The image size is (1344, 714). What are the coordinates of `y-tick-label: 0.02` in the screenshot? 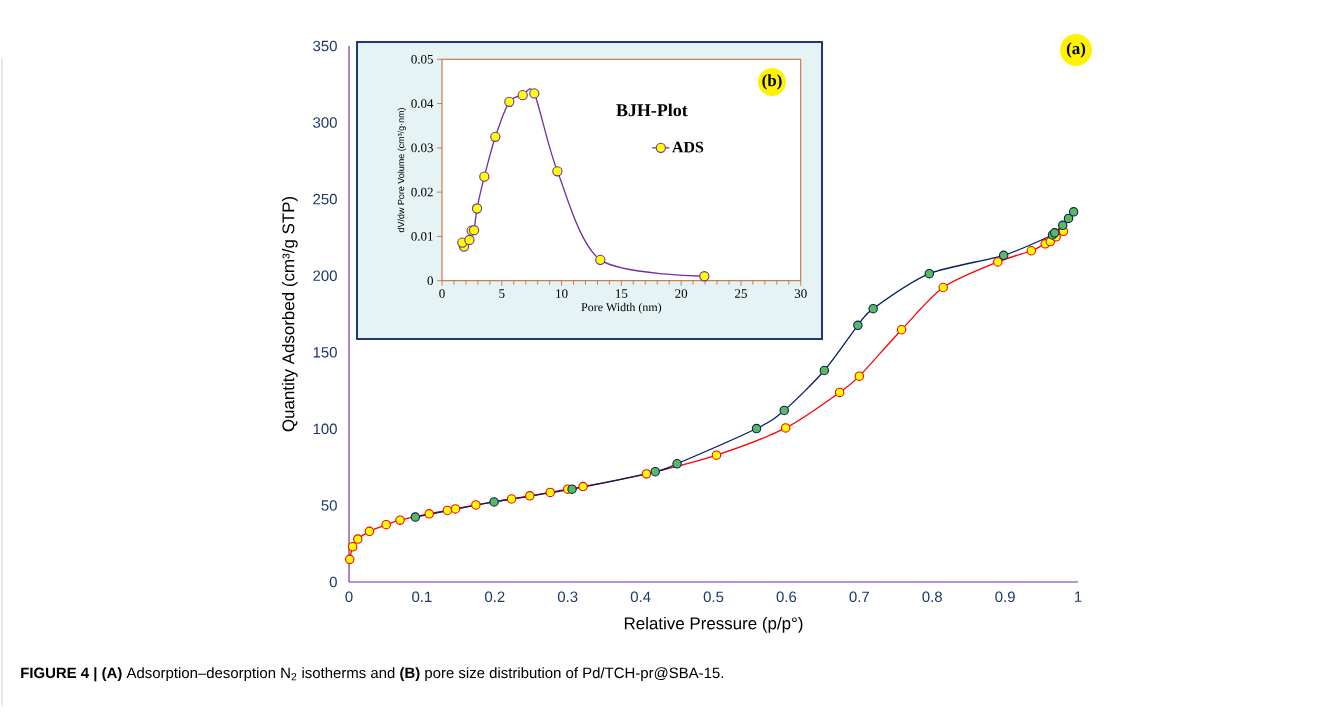 It's located at (422, 192).